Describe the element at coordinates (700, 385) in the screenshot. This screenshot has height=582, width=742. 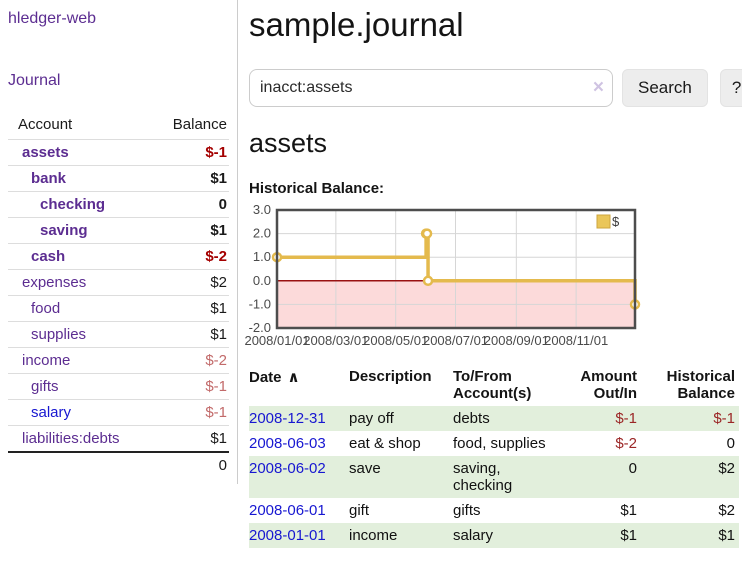
I see `register-header-balance: Historical Balance` at that location.